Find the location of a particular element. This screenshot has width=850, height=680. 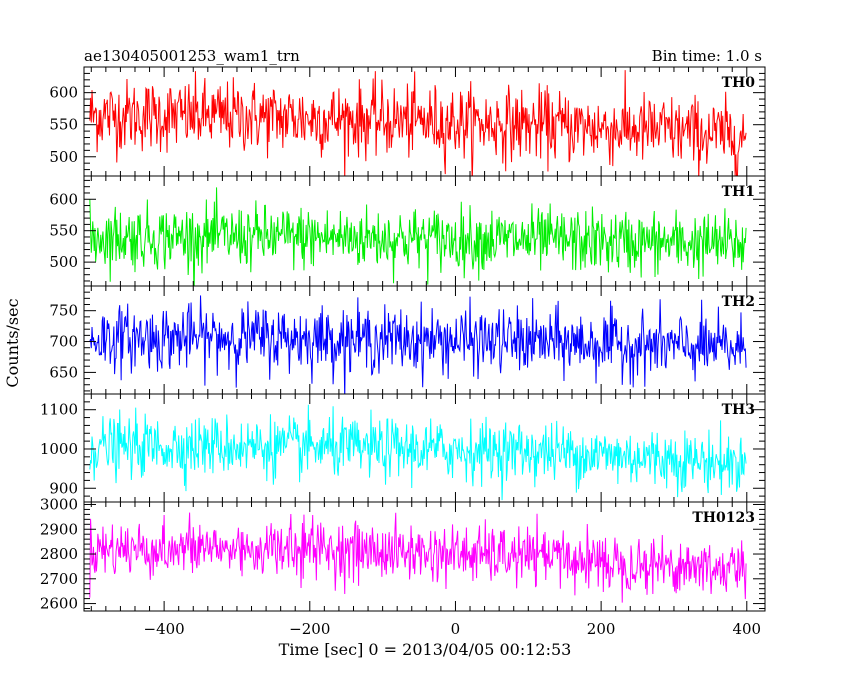

panel-frame is located at coordinates (424, 556).